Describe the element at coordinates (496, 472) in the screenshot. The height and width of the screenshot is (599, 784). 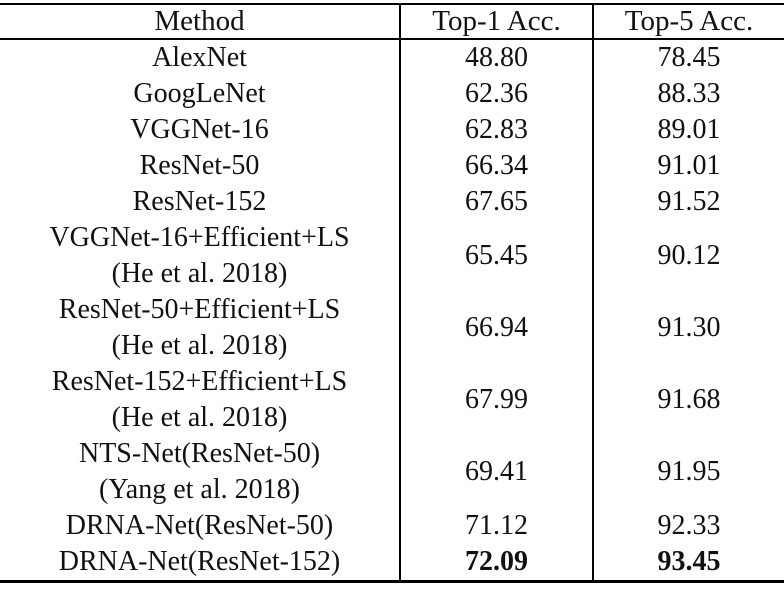
I see `top1-acc-cell: 69.41` at that location.